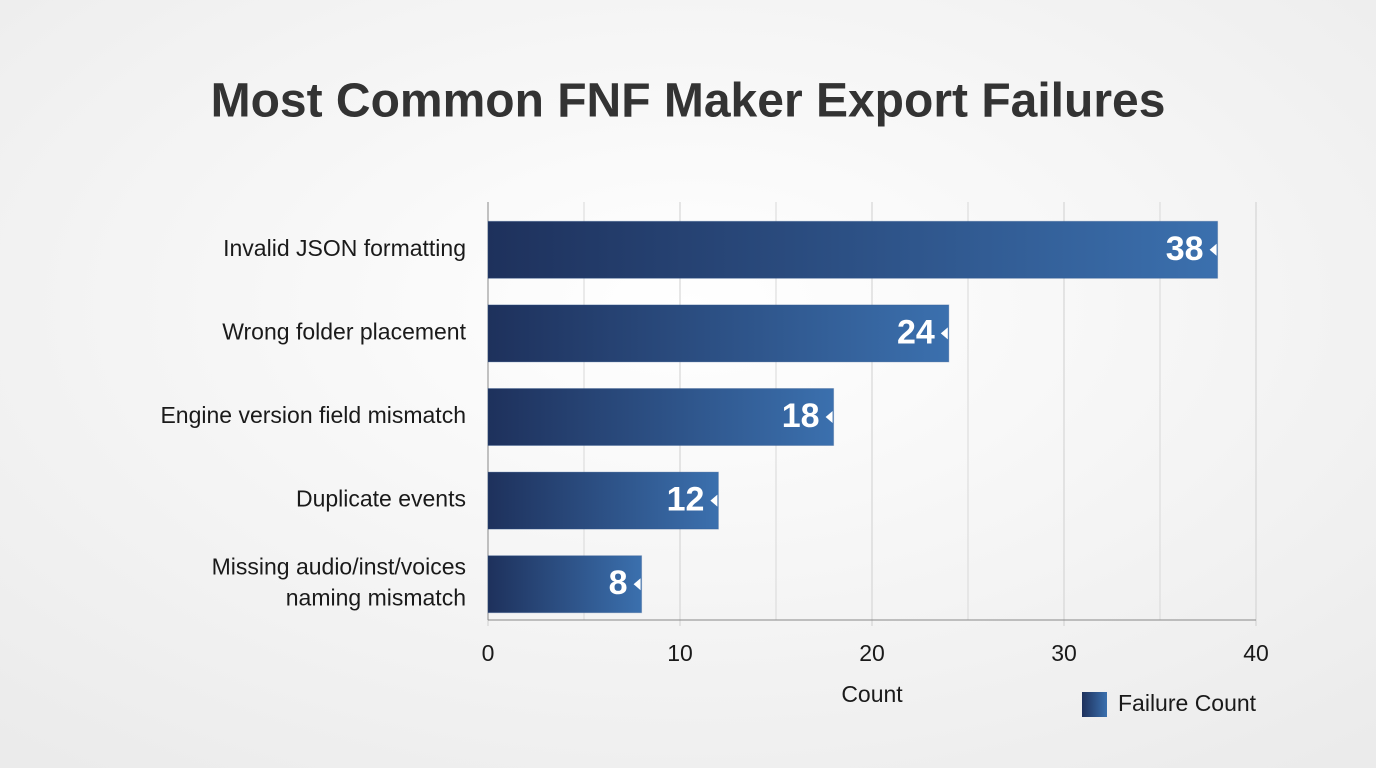  What do you see at coordinates (1185, 249) in the screenshot?
I see `value-label: 38` at bounding box center [1185, 249].